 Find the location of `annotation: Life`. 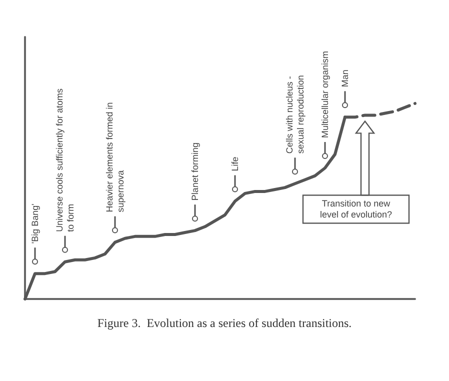

annotation: Life is located at coordinates (235, 164).